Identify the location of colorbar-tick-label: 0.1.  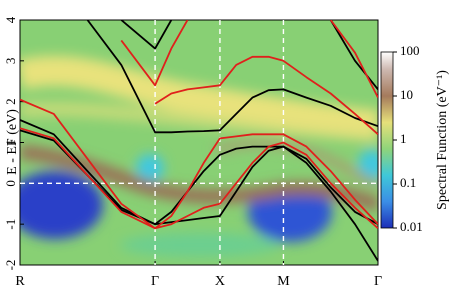
(408, 182).